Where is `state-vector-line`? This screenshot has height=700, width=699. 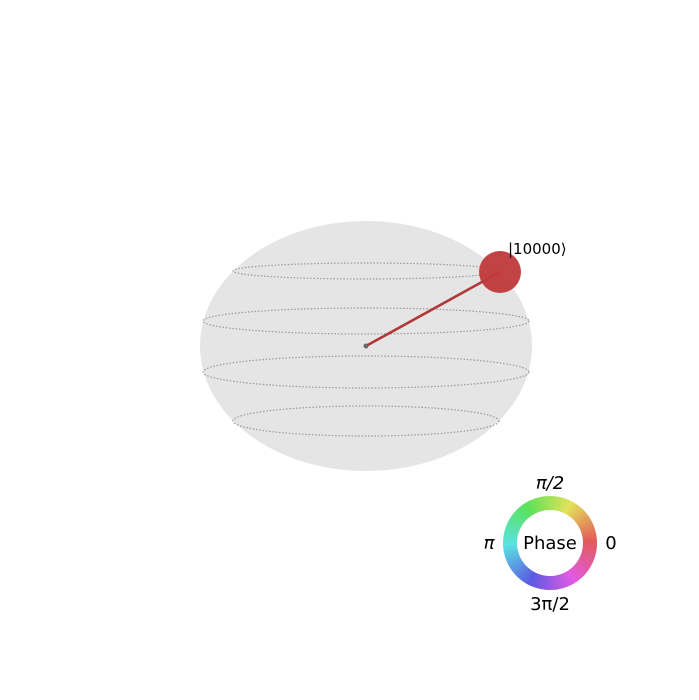
state-vector-line is located at coordinates (433, 309).